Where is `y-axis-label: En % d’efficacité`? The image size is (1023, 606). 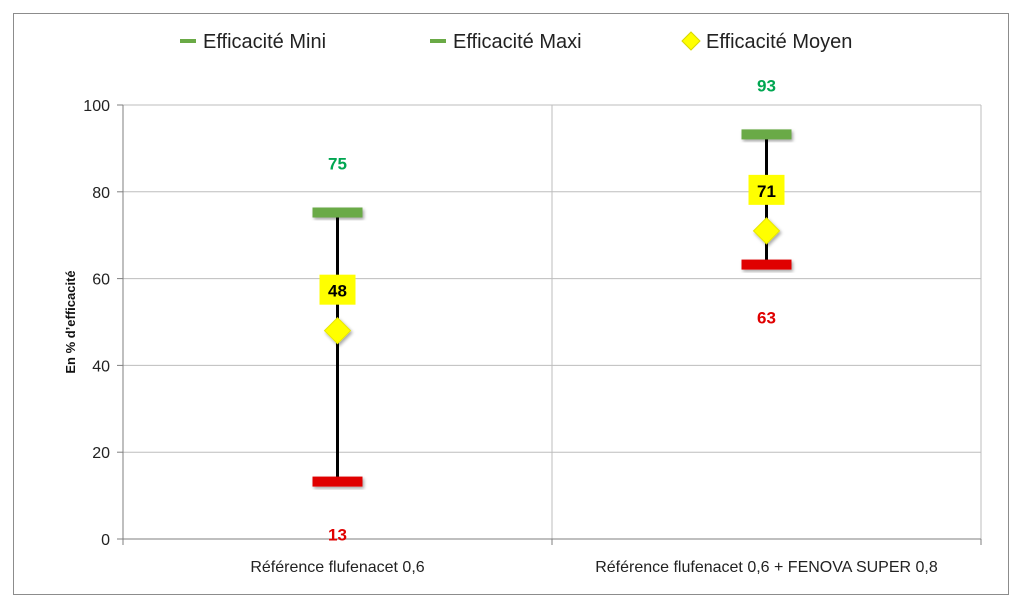
y-axis-label: En % d’efficacité is located at coordinates (70, 321).